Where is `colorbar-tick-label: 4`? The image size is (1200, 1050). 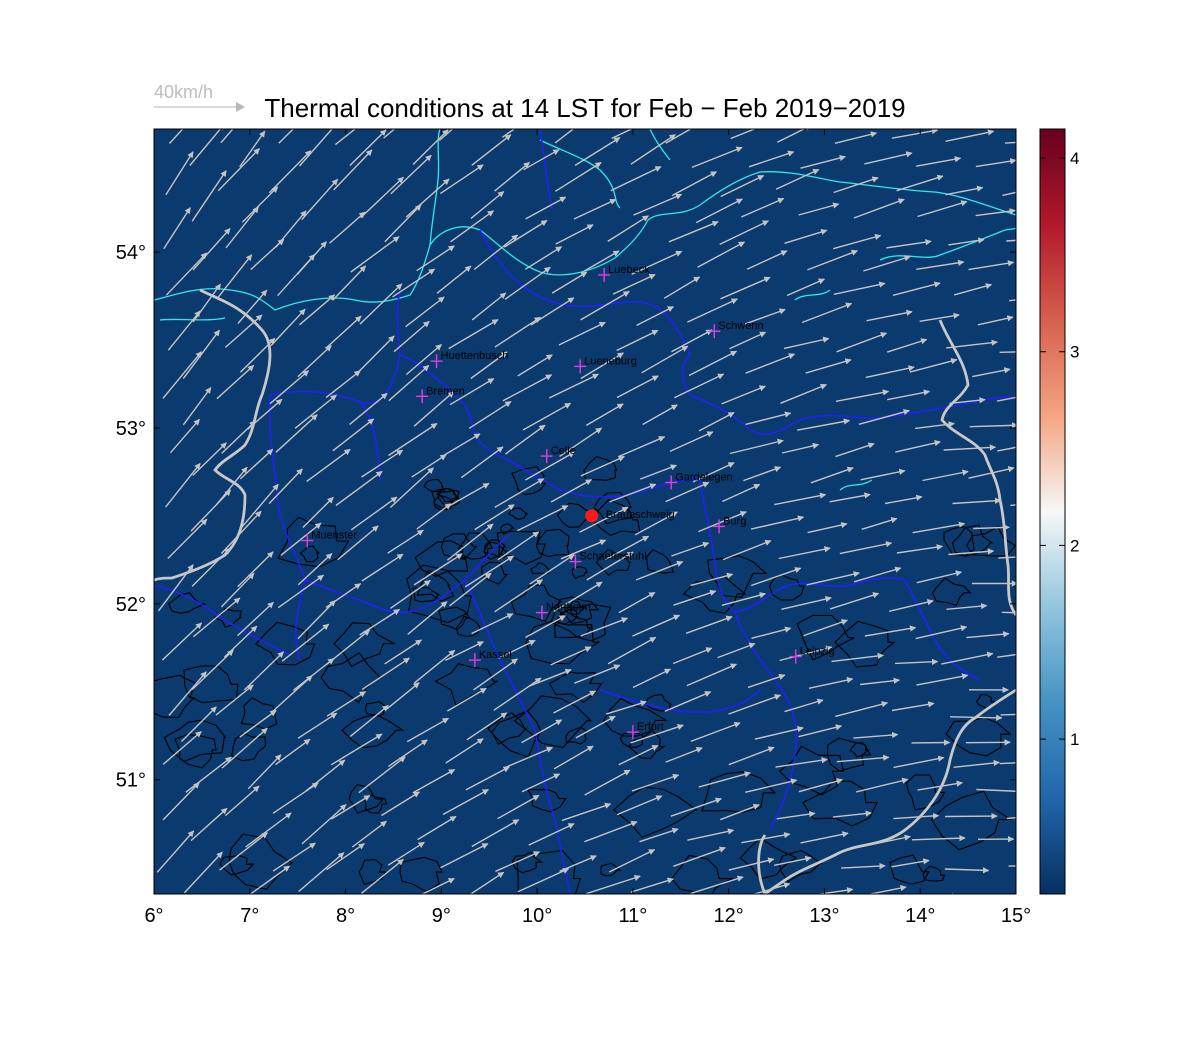 colorbar-tick-label: 4 is located at coordinates (1074, 158).